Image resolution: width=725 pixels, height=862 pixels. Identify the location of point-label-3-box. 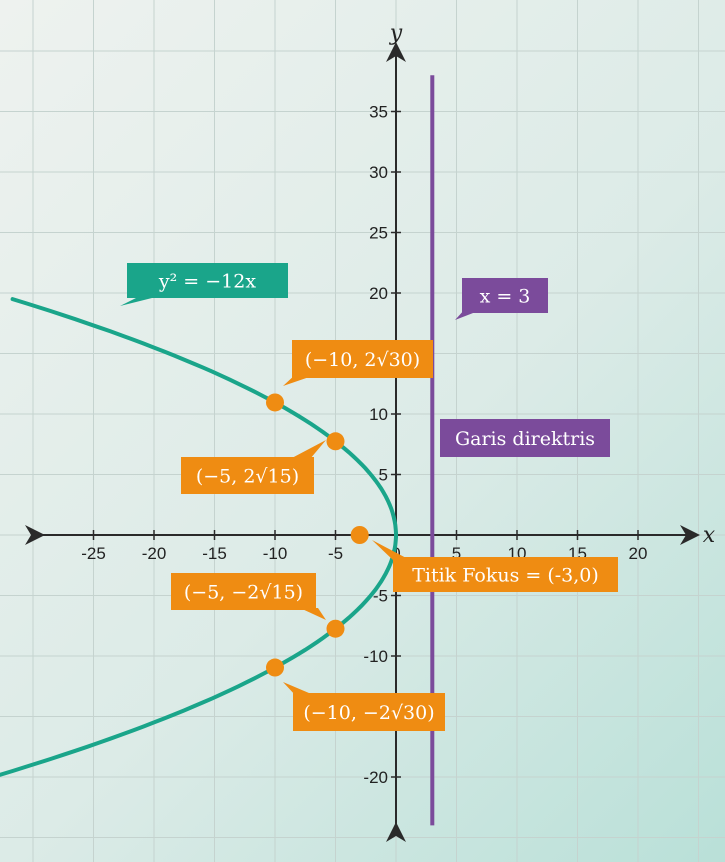
(369, 712).